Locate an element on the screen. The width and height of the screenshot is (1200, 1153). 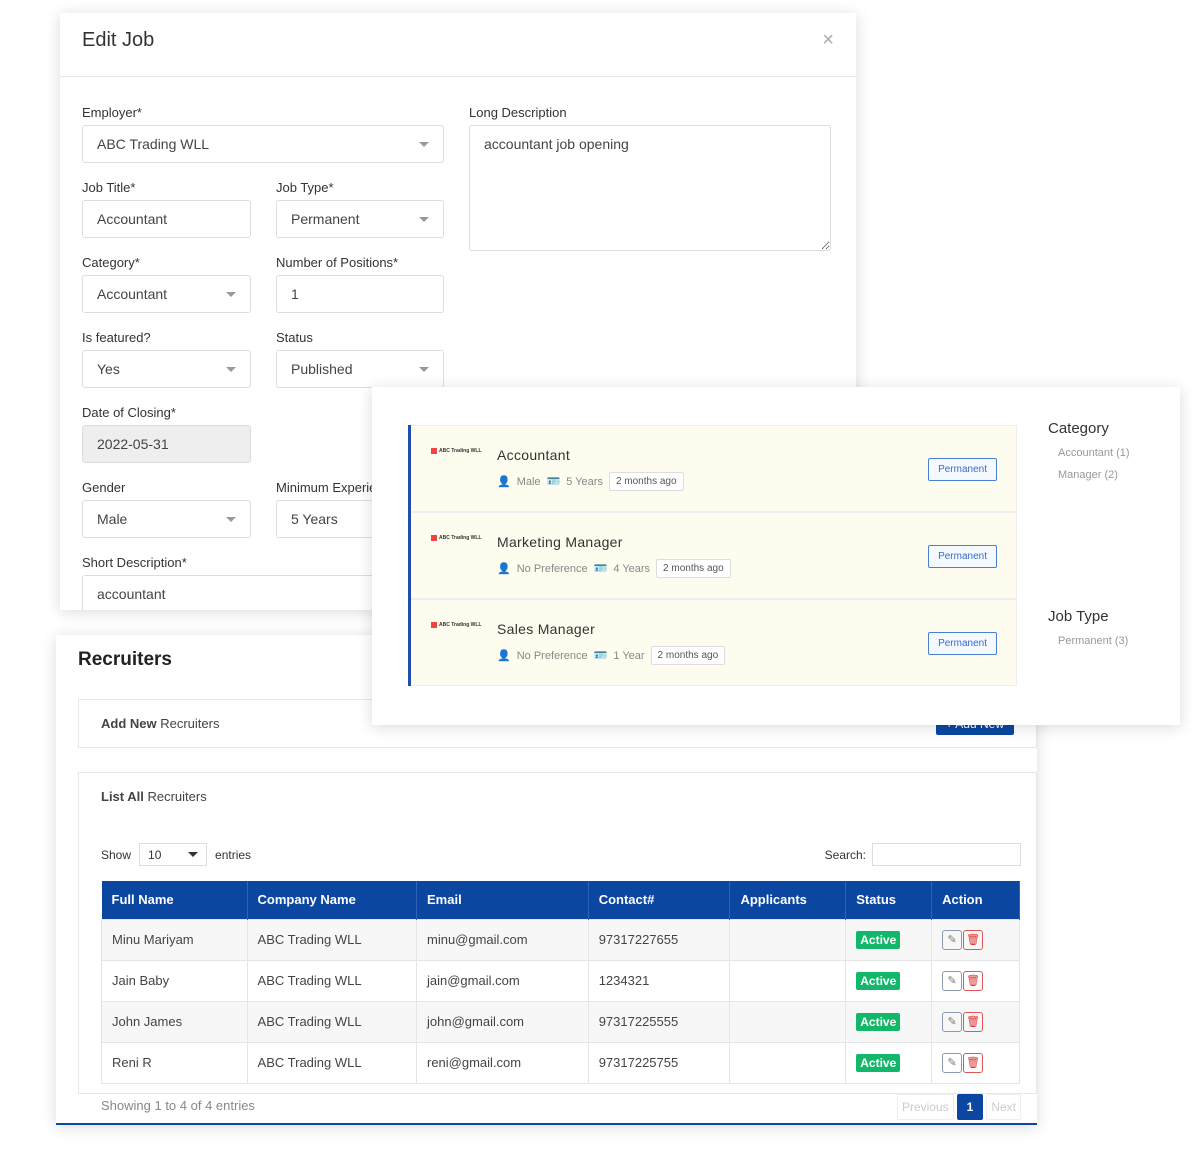
table-cell: Jain Baby is located at coordinates (174, 980).